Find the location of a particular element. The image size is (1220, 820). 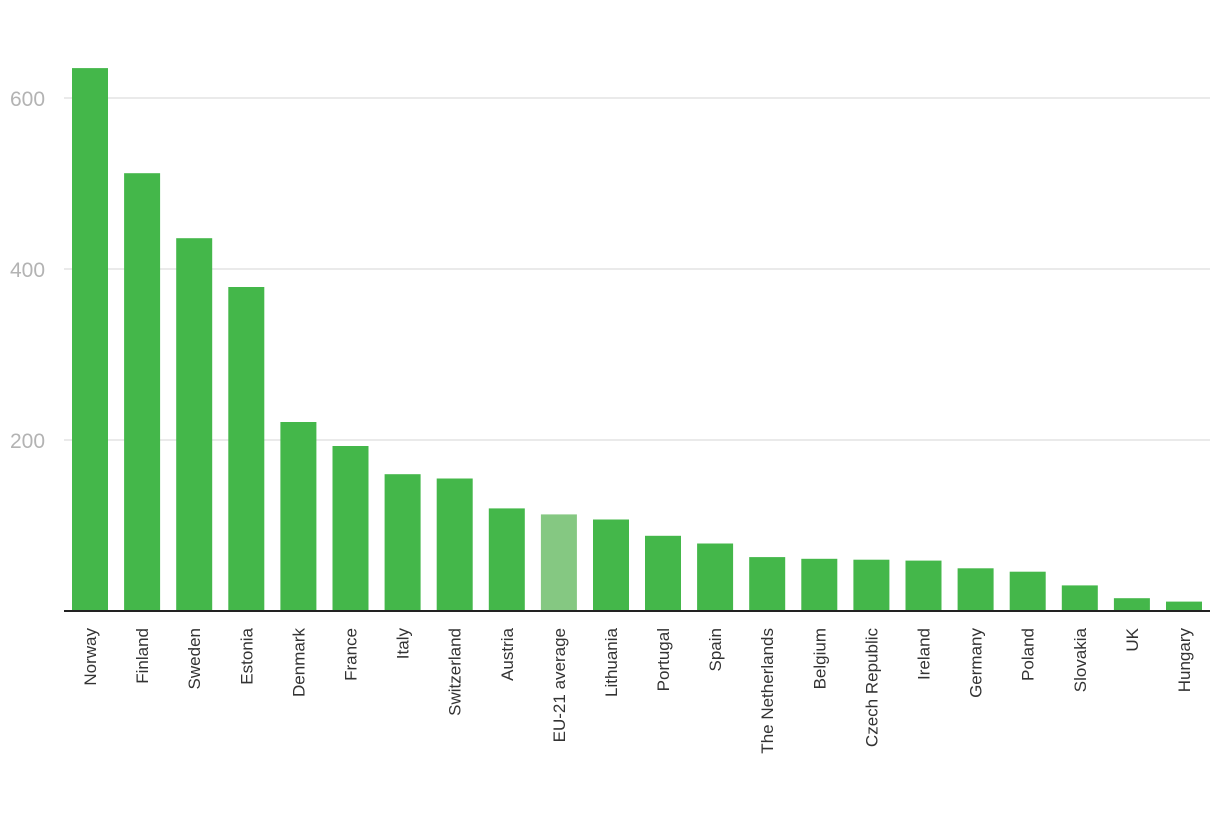

x-tick-label: Ireland is located at coordinates (924, 654).